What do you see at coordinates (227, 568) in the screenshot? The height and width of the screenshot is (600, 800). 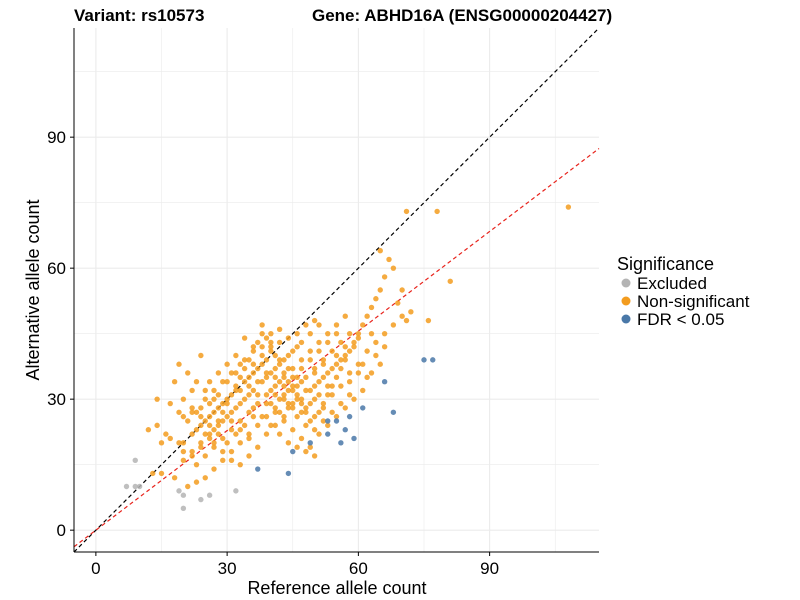 I see `x-tick-label: 30` at bounding box center [227, 568].